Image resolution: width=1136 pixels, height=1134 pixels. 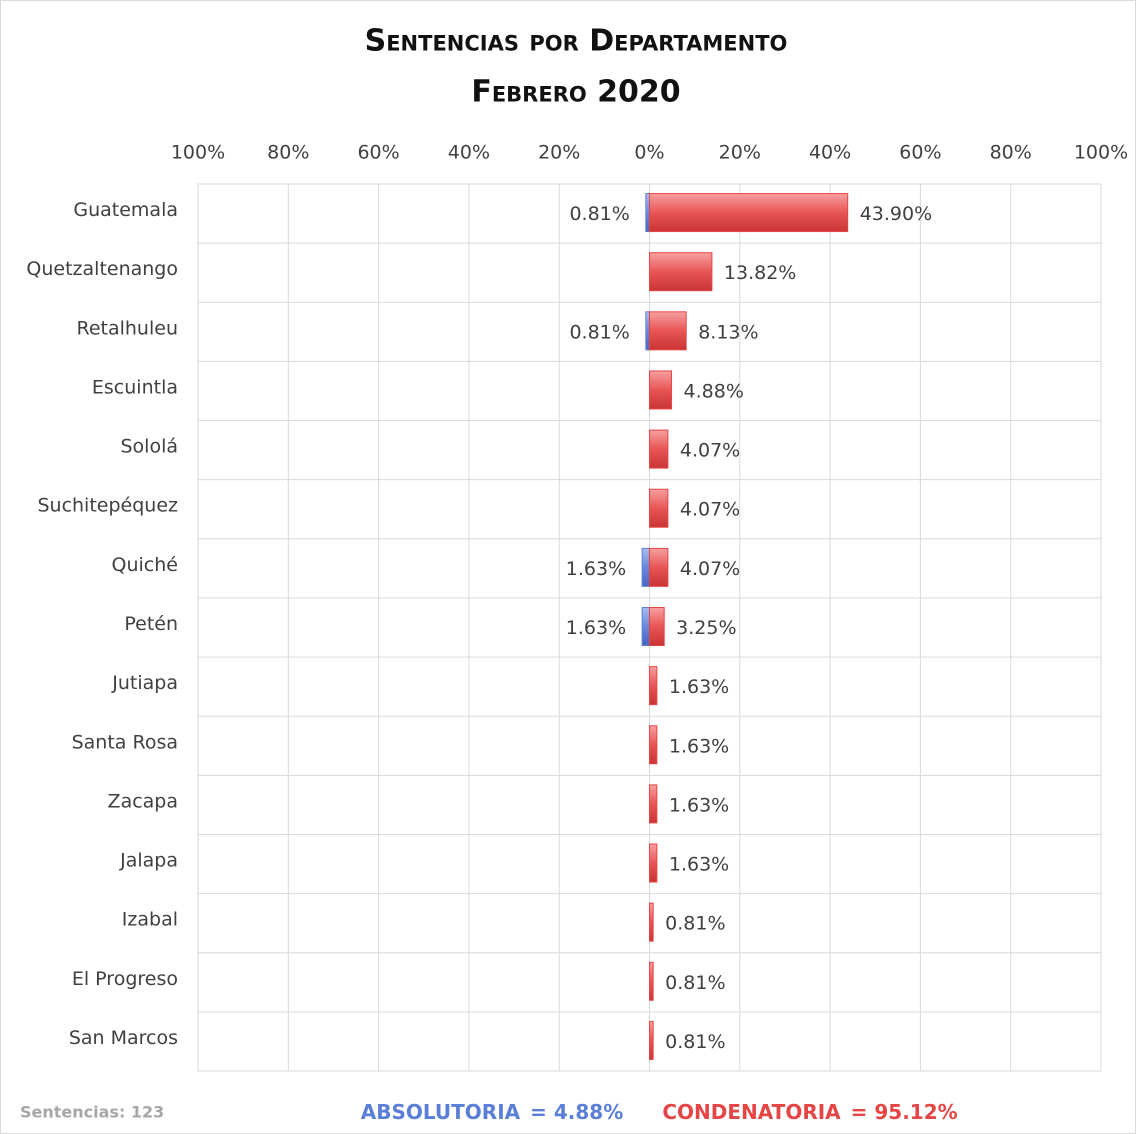 I want to click on legend-name: CONDENATORIA, so click(x=751, y=1112).